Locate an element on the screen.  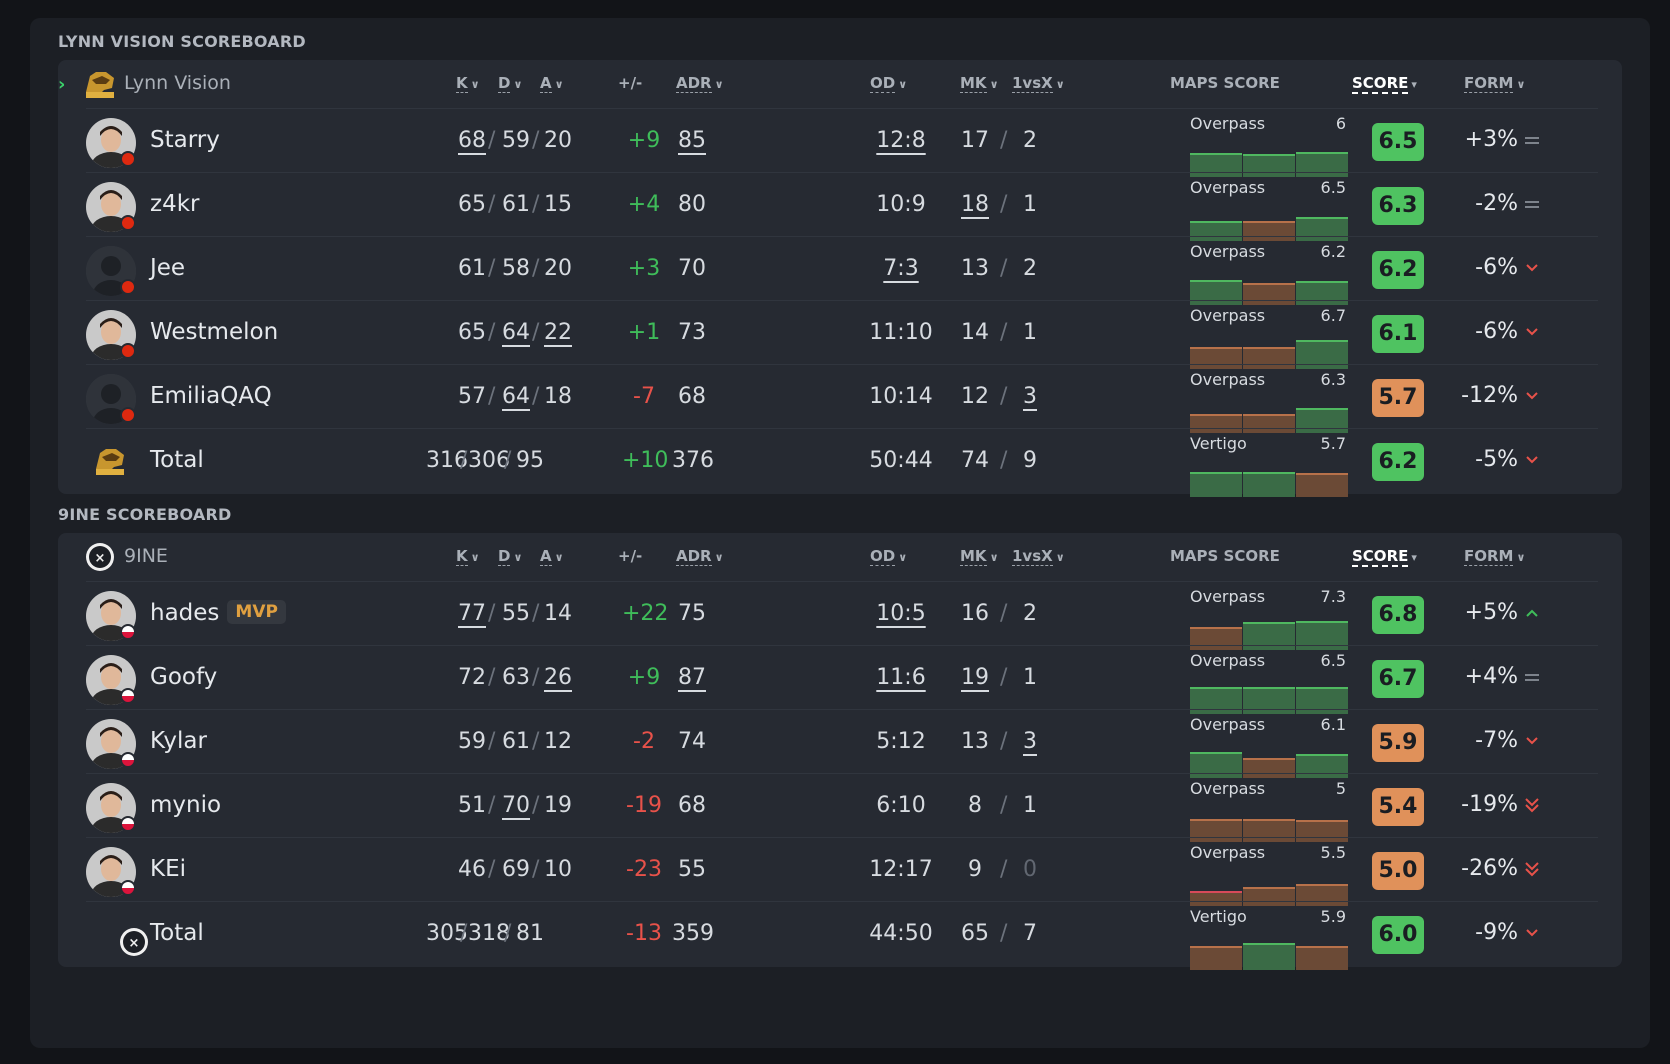
player-name: KEi is located at coordinates (168, 869).